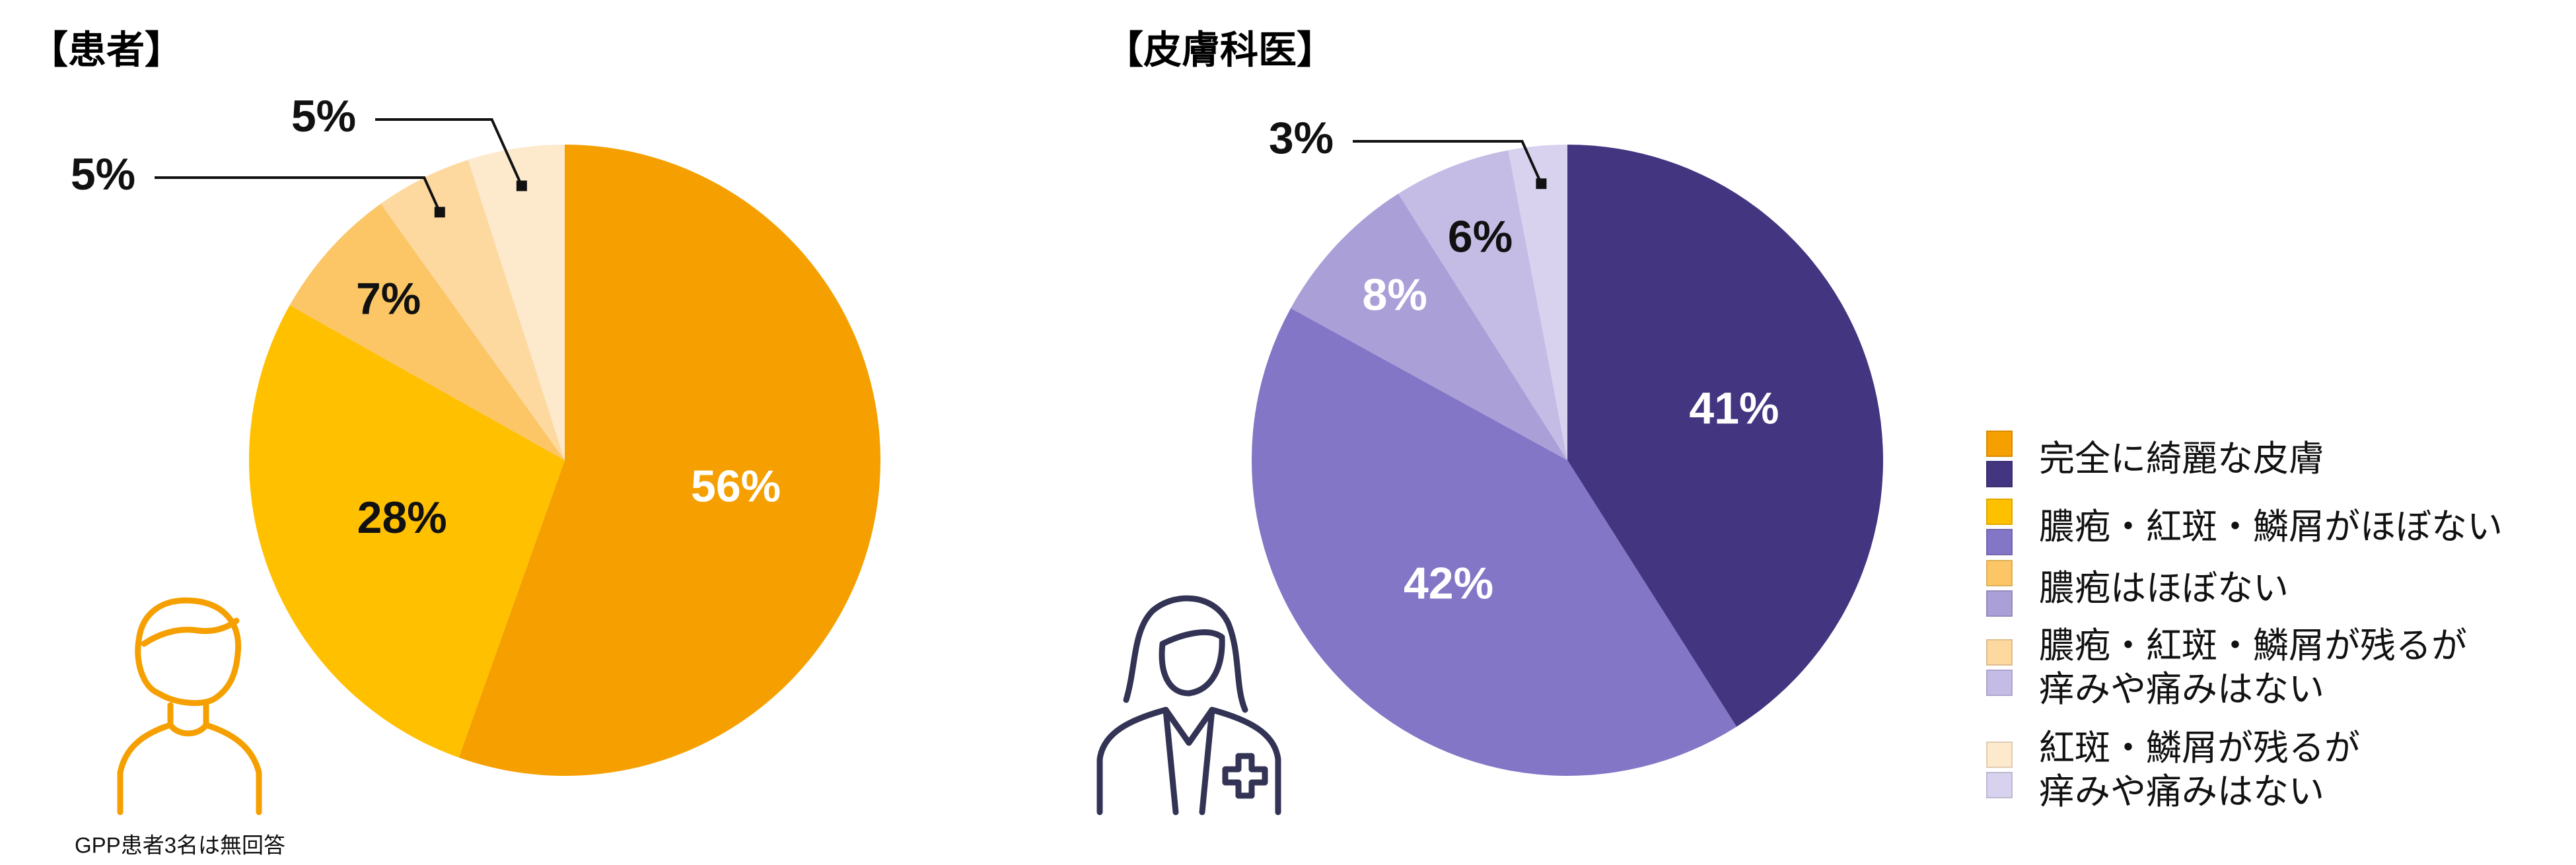  Describe the element at coordinates (180, 846) in the screenshot. I see `footnote: GPP患者3名は無回答` at that location.